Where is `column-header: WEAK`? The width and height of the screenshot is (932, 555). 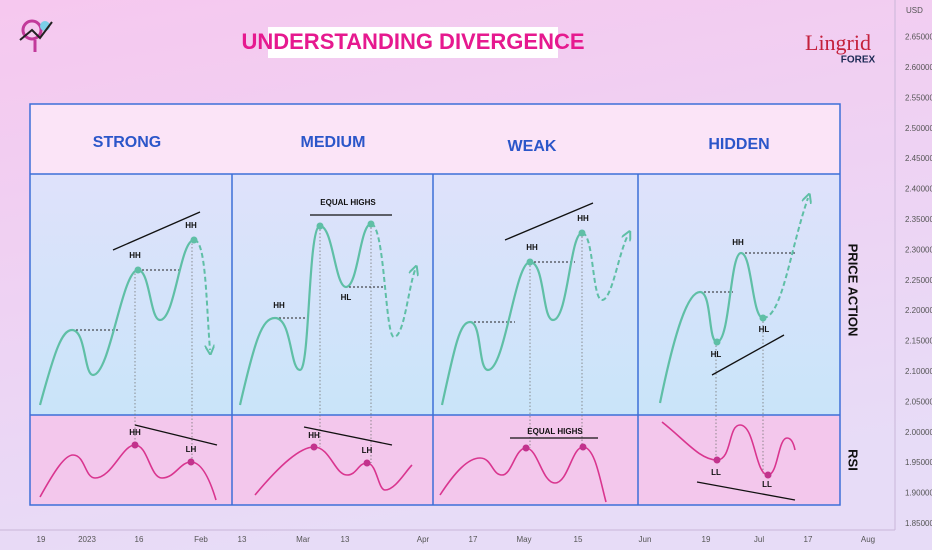 column-header: WEAK is located at coordinates (532, 146).